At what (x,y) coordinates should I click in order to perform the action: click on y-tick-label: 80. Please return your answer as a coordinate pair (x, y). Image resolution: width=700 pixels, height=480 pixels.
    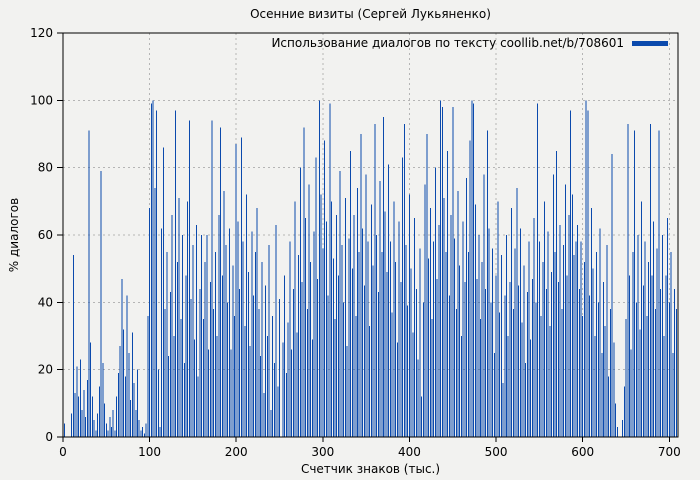
    Looking at the image, I should click on (45, 168).